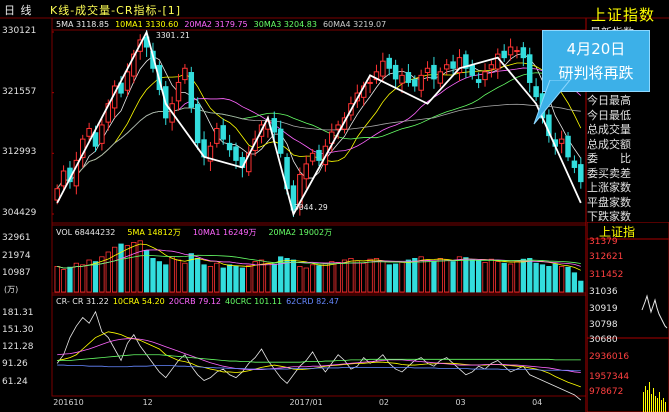 The height and width of the screenshot is (412, 669). What do you see at coordinates (606, 257) in the screenshot?
I see `mini-label-1: 312621` at bounding box center [606, 257].